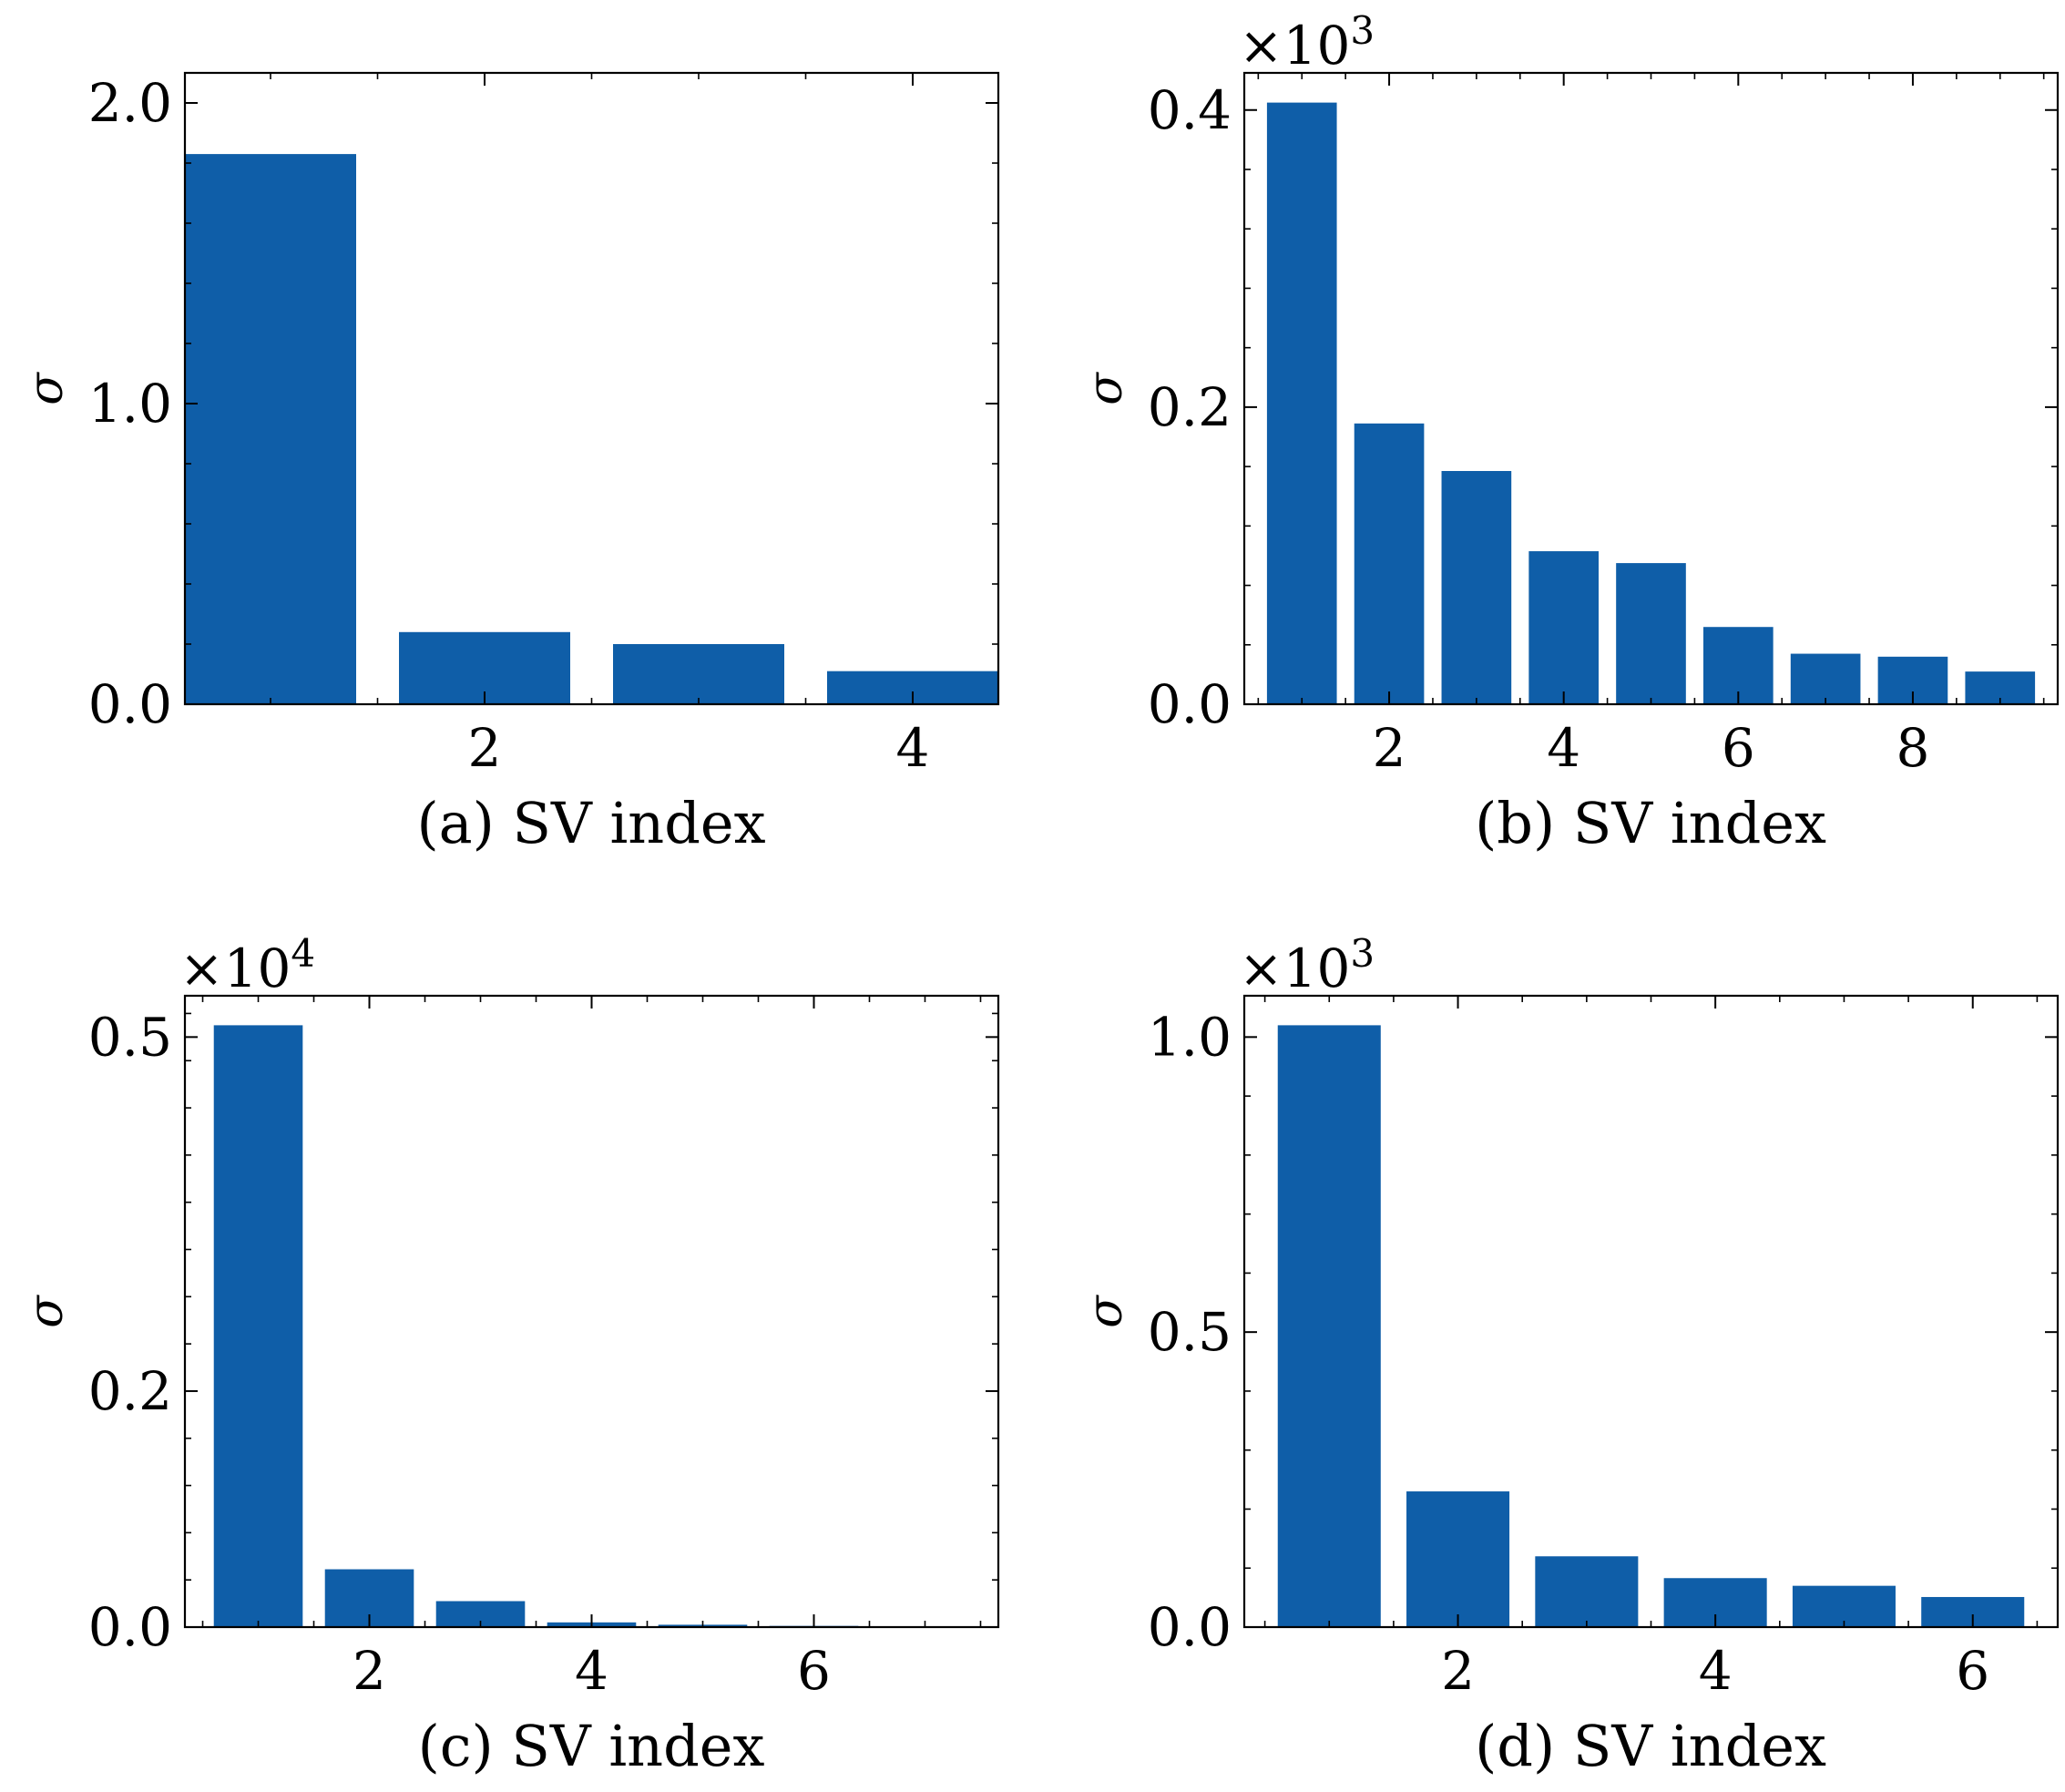 Image resolution: width=2065 pixels, height=1792 pixels. What do you see at coordinates (235, 968) in the screenshot?
I see `panel-c-multiplier-base: ×10` at bounding box center [235, 968].